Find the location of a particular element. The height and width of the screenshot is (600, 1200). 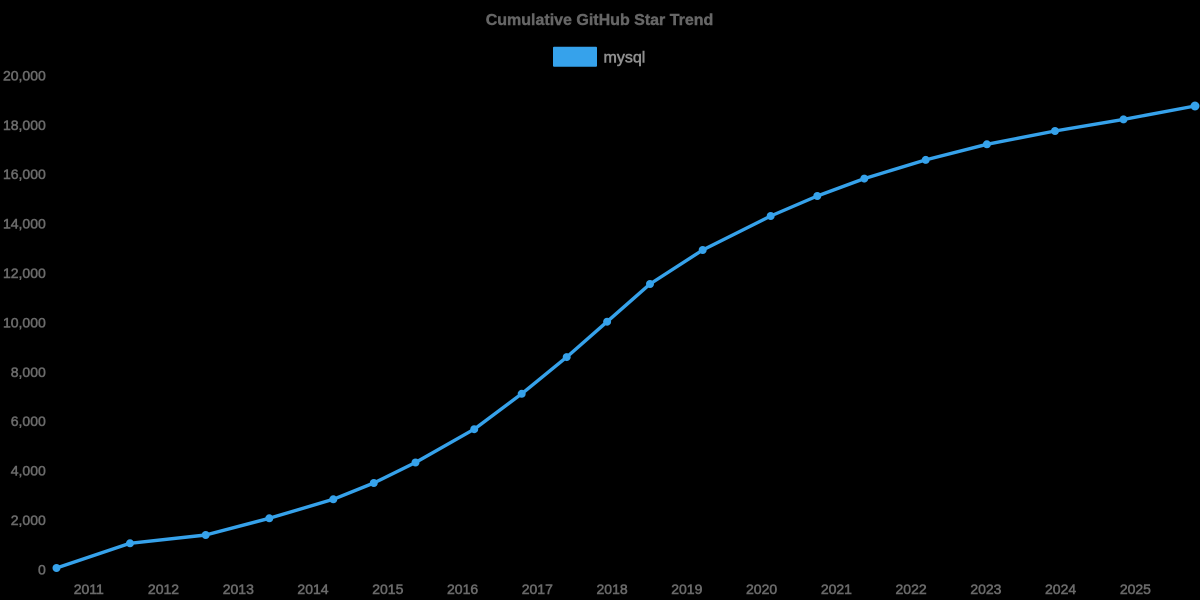

svg-text: 2012 is located at coordinates (163, 589).